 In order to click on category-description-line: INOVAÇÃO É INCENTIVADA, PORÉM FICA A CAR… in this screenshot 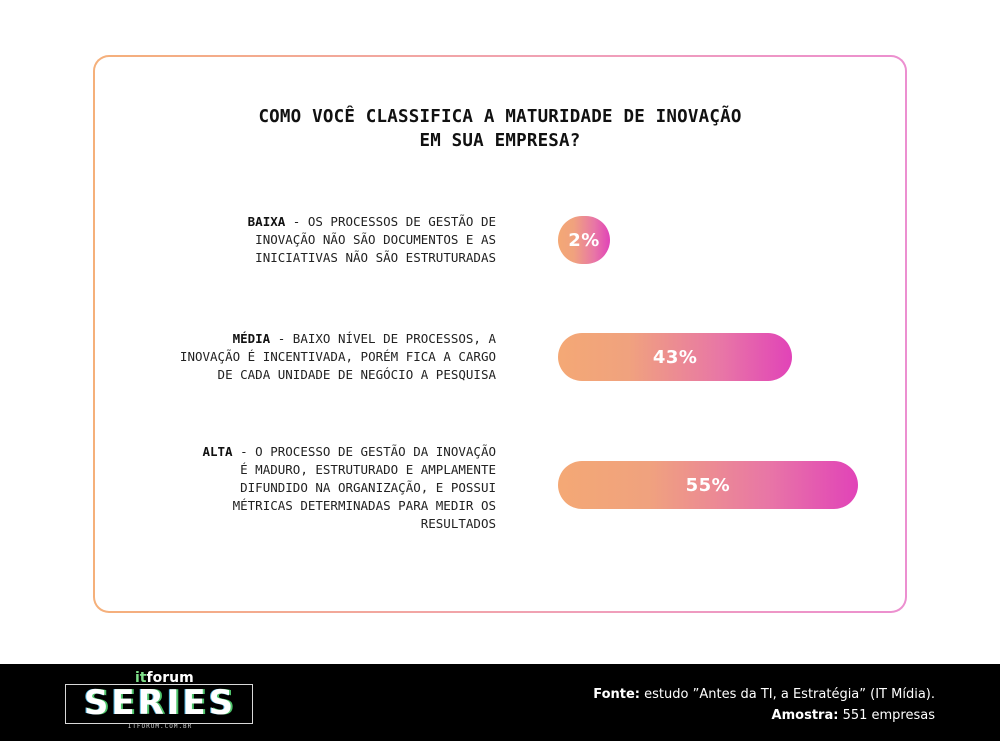, I will do `click(337, 356)`.